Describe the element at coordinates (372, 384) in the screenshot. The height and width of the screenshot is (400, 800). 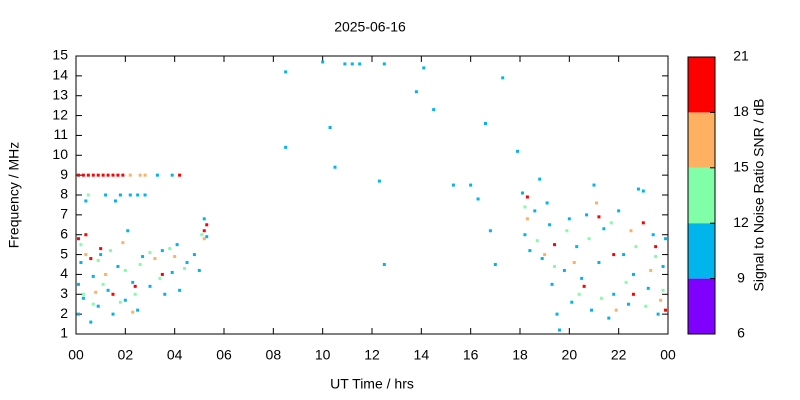
I see `x-axis-label: UT Time / hrs` at that location.